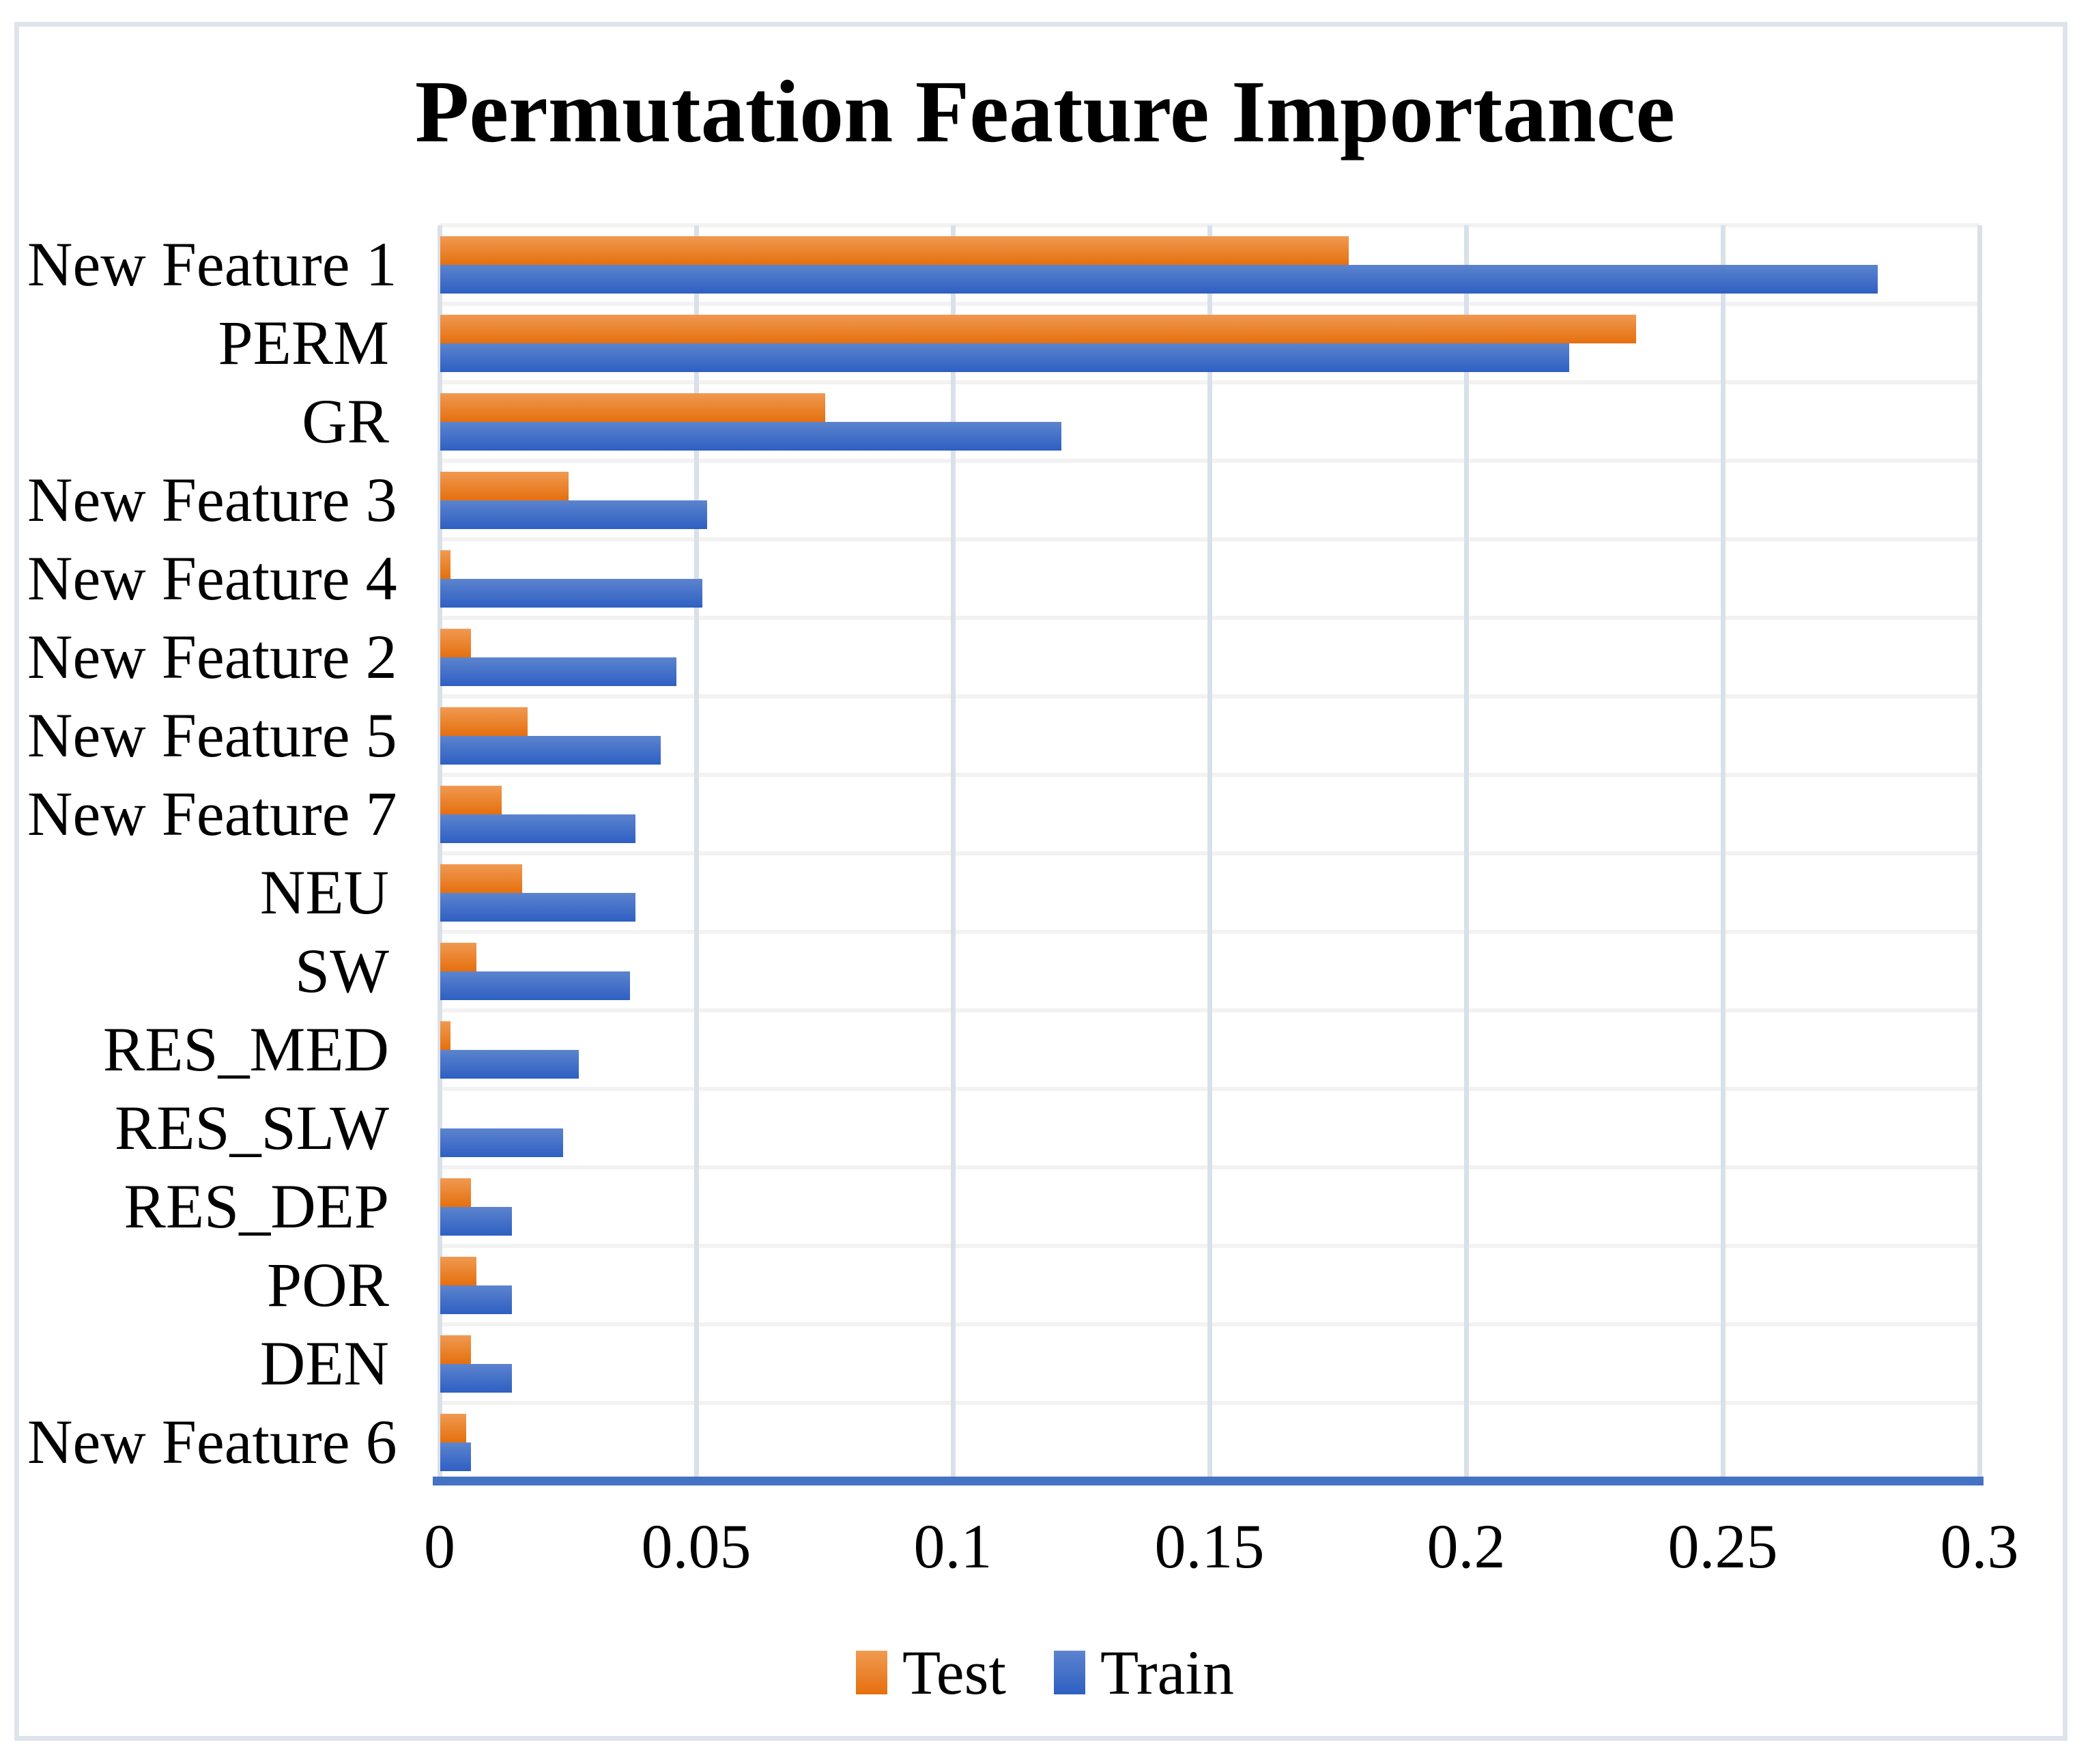 The height and width of the screenshot is (1764, 2090). I want to click on bar-test-New Feature 1, so click(894, 250).